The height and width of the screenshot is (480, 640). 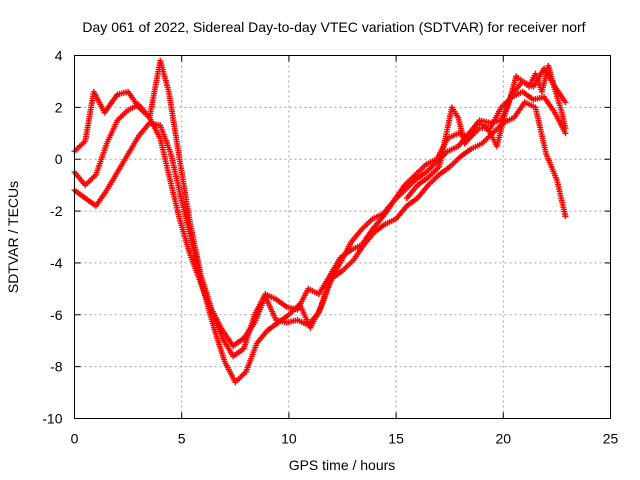 I want to click on x-axis-label: GPS time / hours, so click(x=342, y=465).